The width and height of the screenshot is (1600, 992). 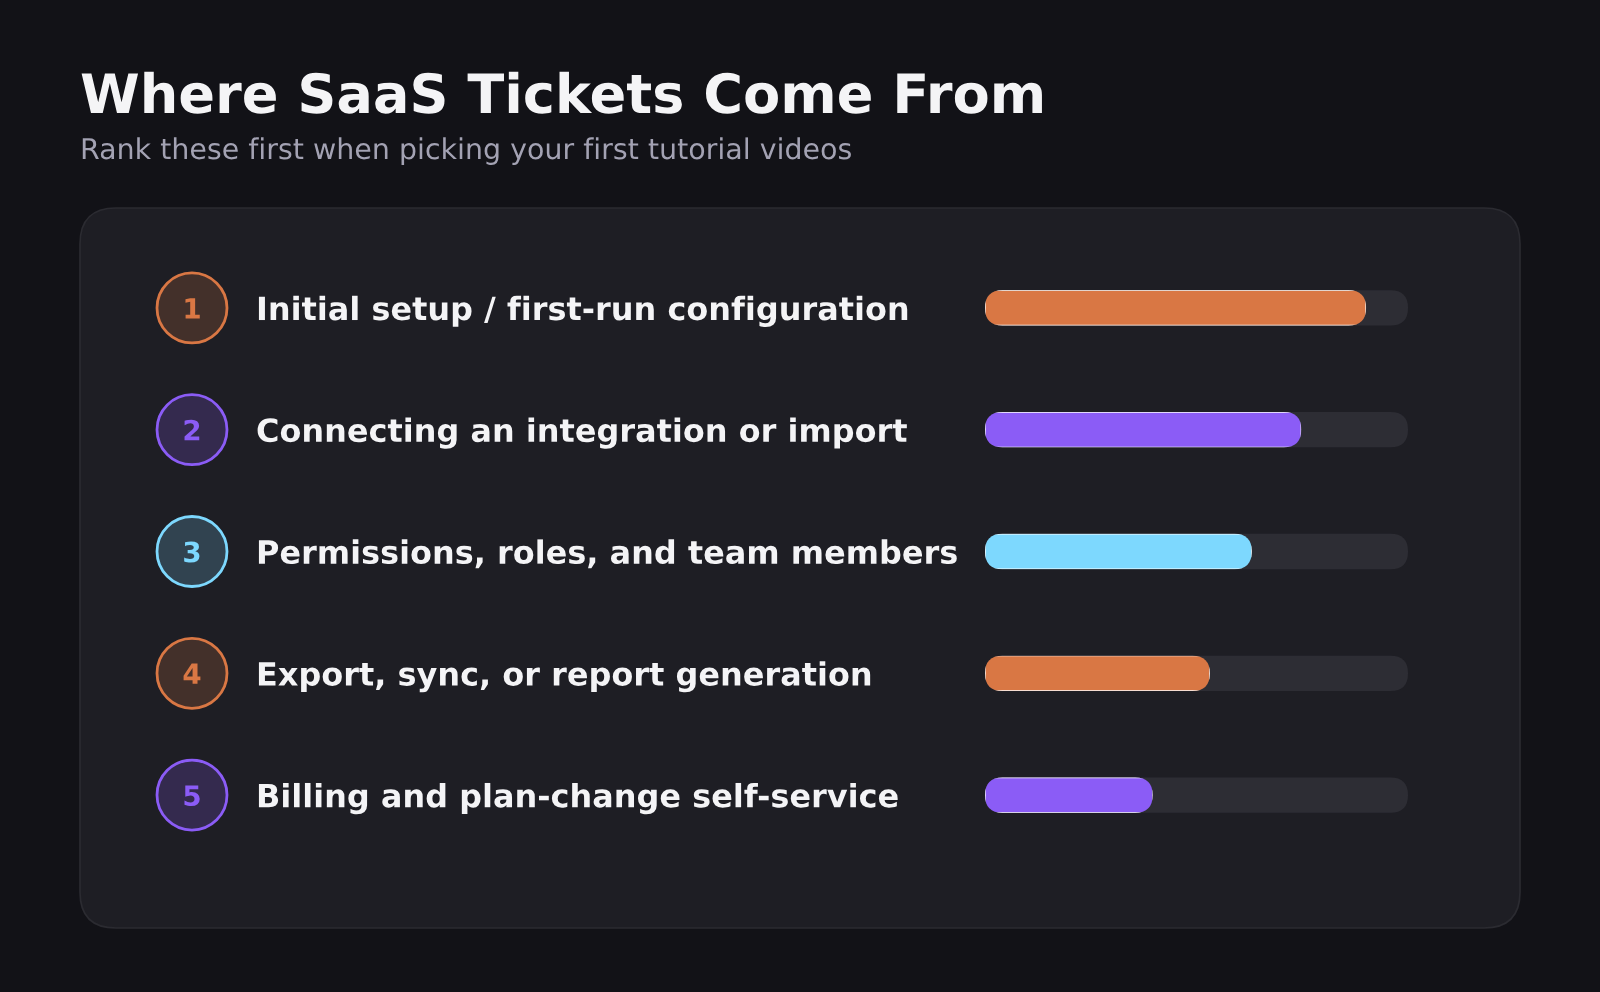 I want to click on text: Rank these first when picking your first tutorial videos, so click(x=466, y=151).